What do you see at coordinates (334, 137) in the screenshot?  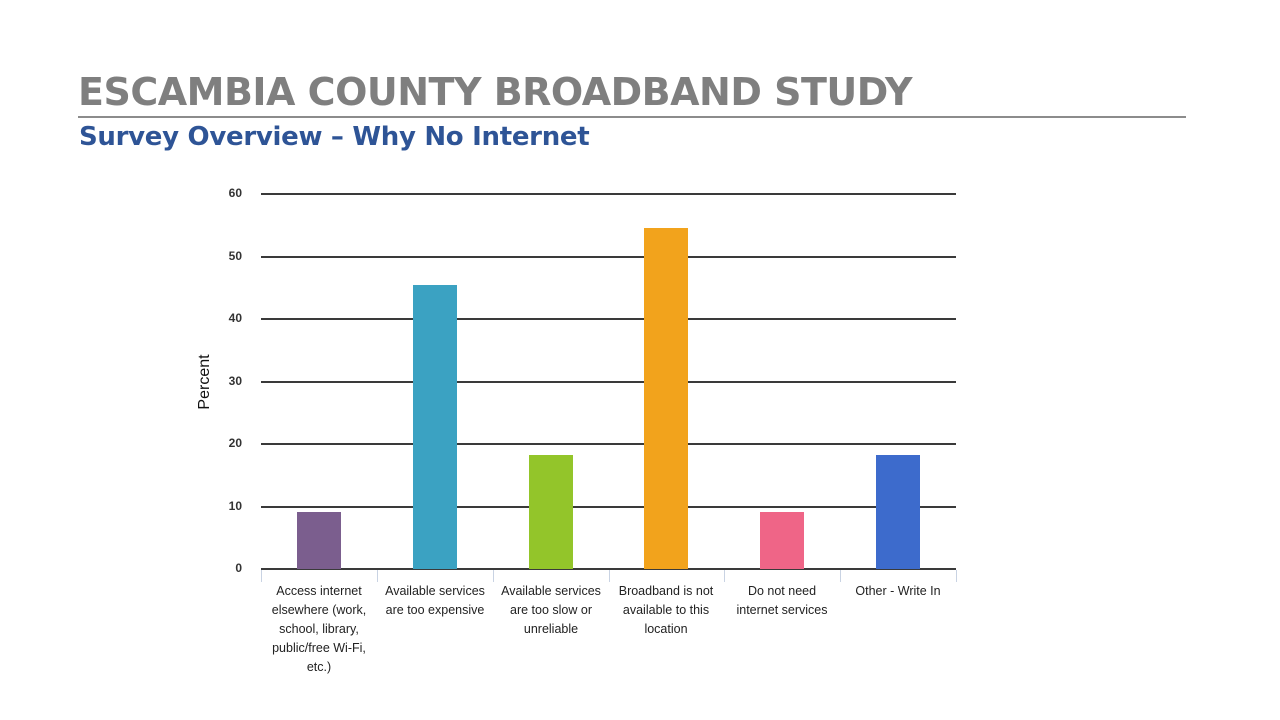 I see `slide-subtitle: Survey Overview – Why No Internet` at bounding box center [334, 137].